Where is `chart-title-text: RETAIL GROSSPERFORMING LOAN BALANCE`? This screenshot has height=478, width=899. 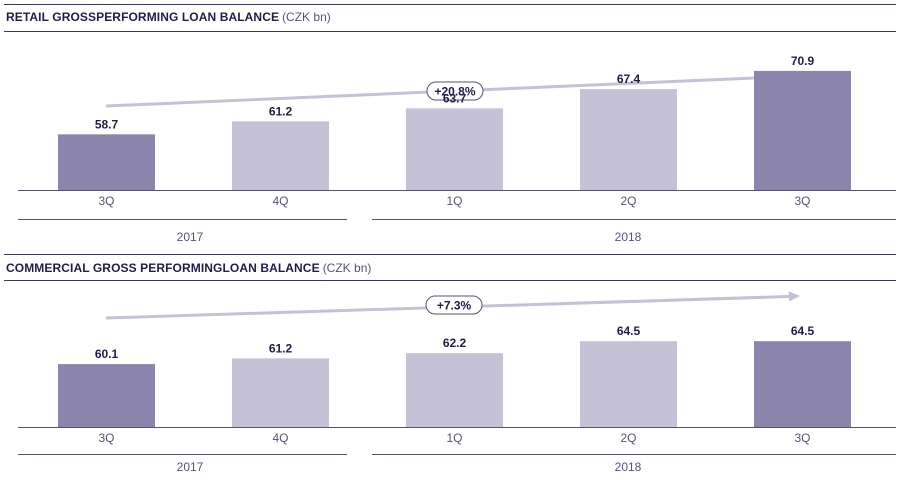
chart-title-text: RETAIL GROSSPERFORMING LOAN BALANCE is located at coordinates (143, 17).